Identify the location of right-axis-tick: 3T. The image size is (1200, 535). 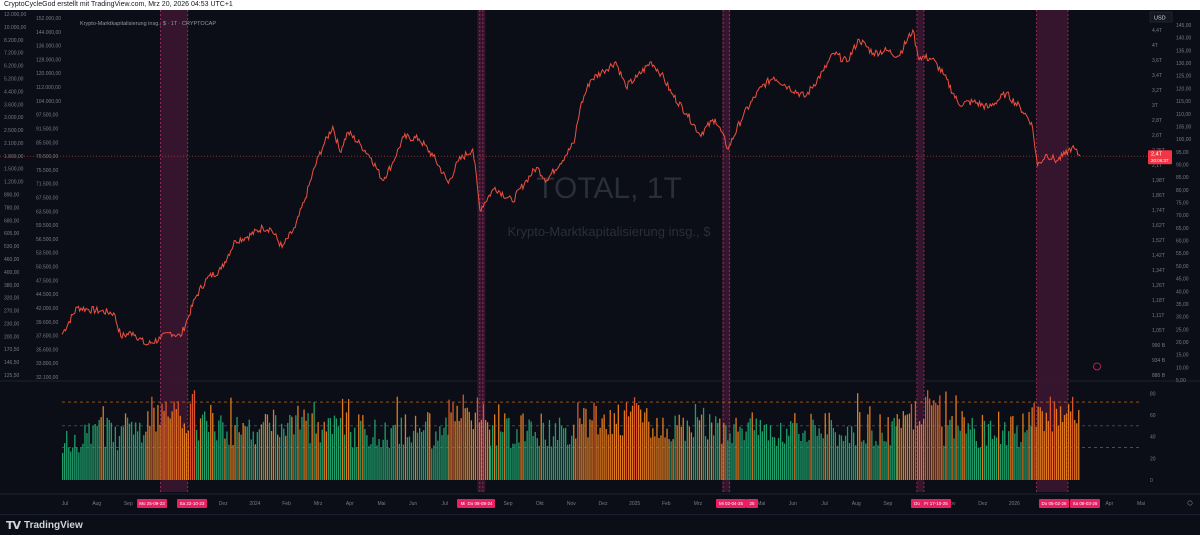
(1155, 106).